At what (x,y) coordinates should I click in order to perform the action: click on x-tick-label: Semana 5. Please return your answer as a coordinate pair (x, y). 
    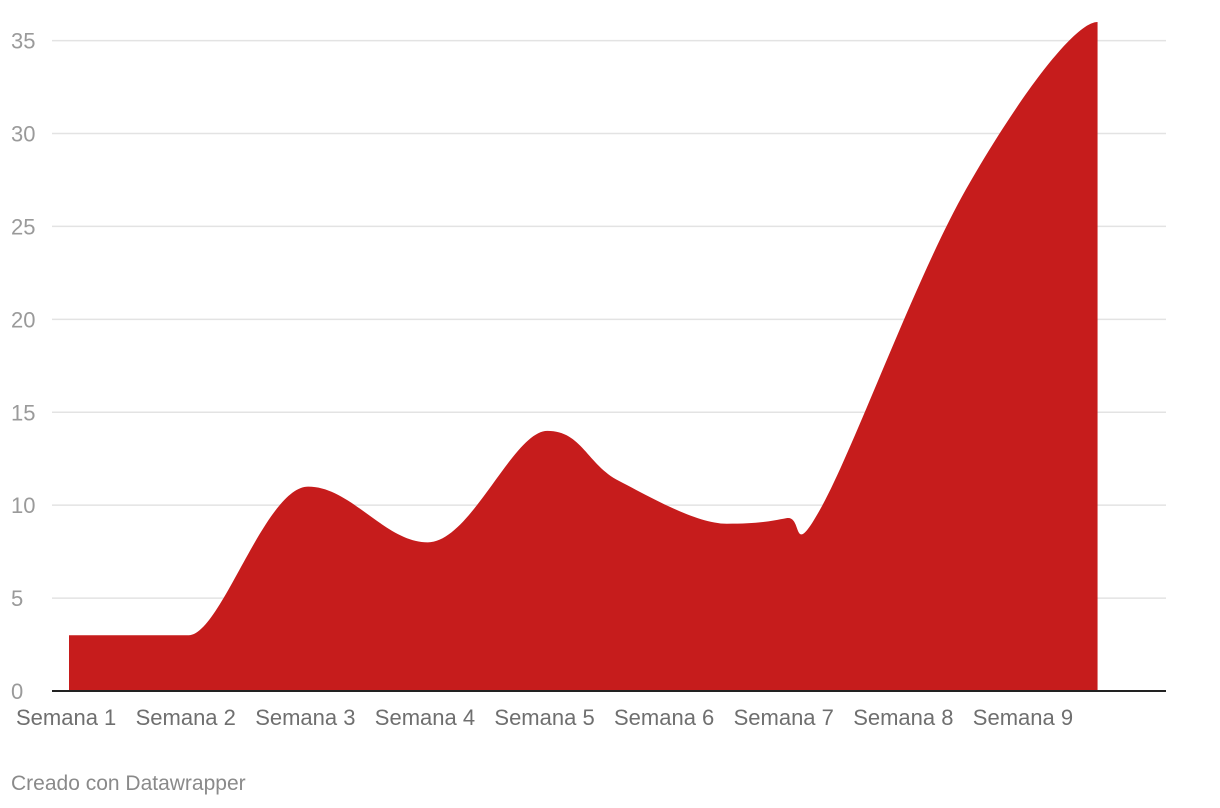
    Looking at the image, I should click on (544, 717).